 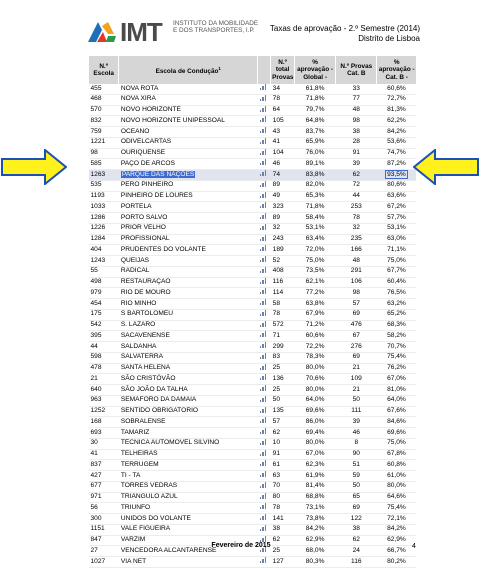 I want to click on row-pcb-text: 76,2%, so click(x=396, y=368).